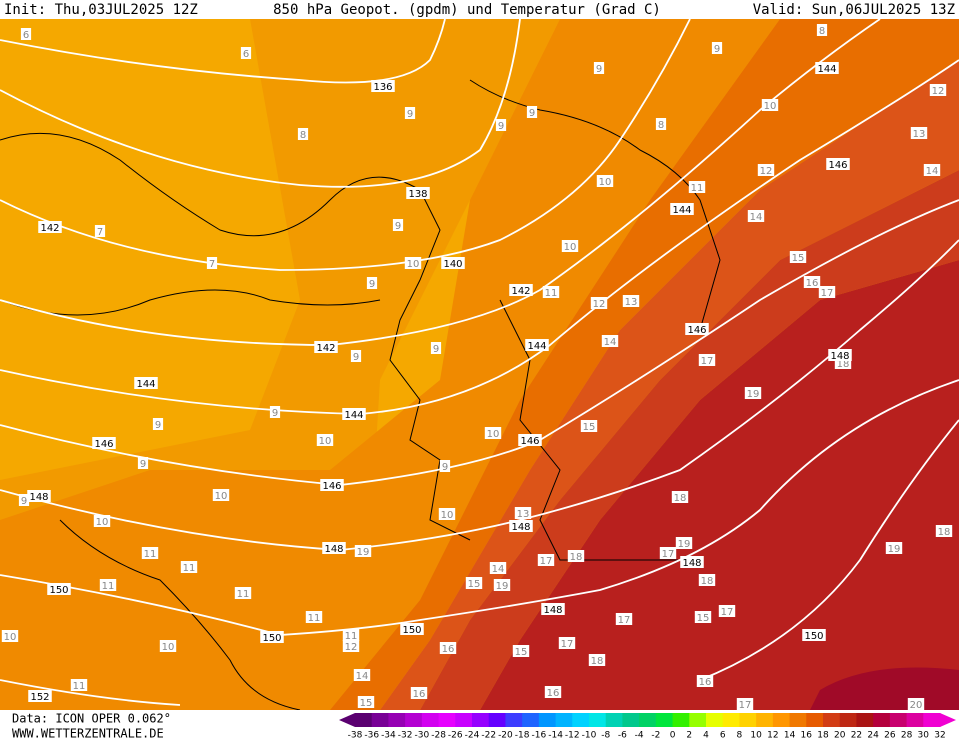 The image size is (959, 741). What do you see at coordinates (411, 630) in the screenshot?
I see `geopotential-label: 150` at bounding box center [411, 630].